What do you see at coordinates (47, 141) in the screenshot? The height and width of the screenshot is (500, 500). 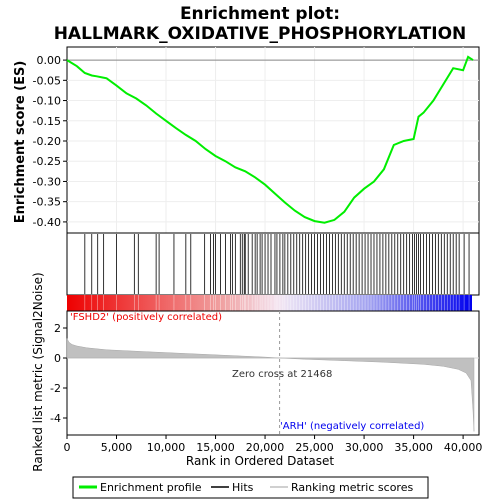 I see `es-y-tick-label: -0.20` at bounding box center [47, 141].